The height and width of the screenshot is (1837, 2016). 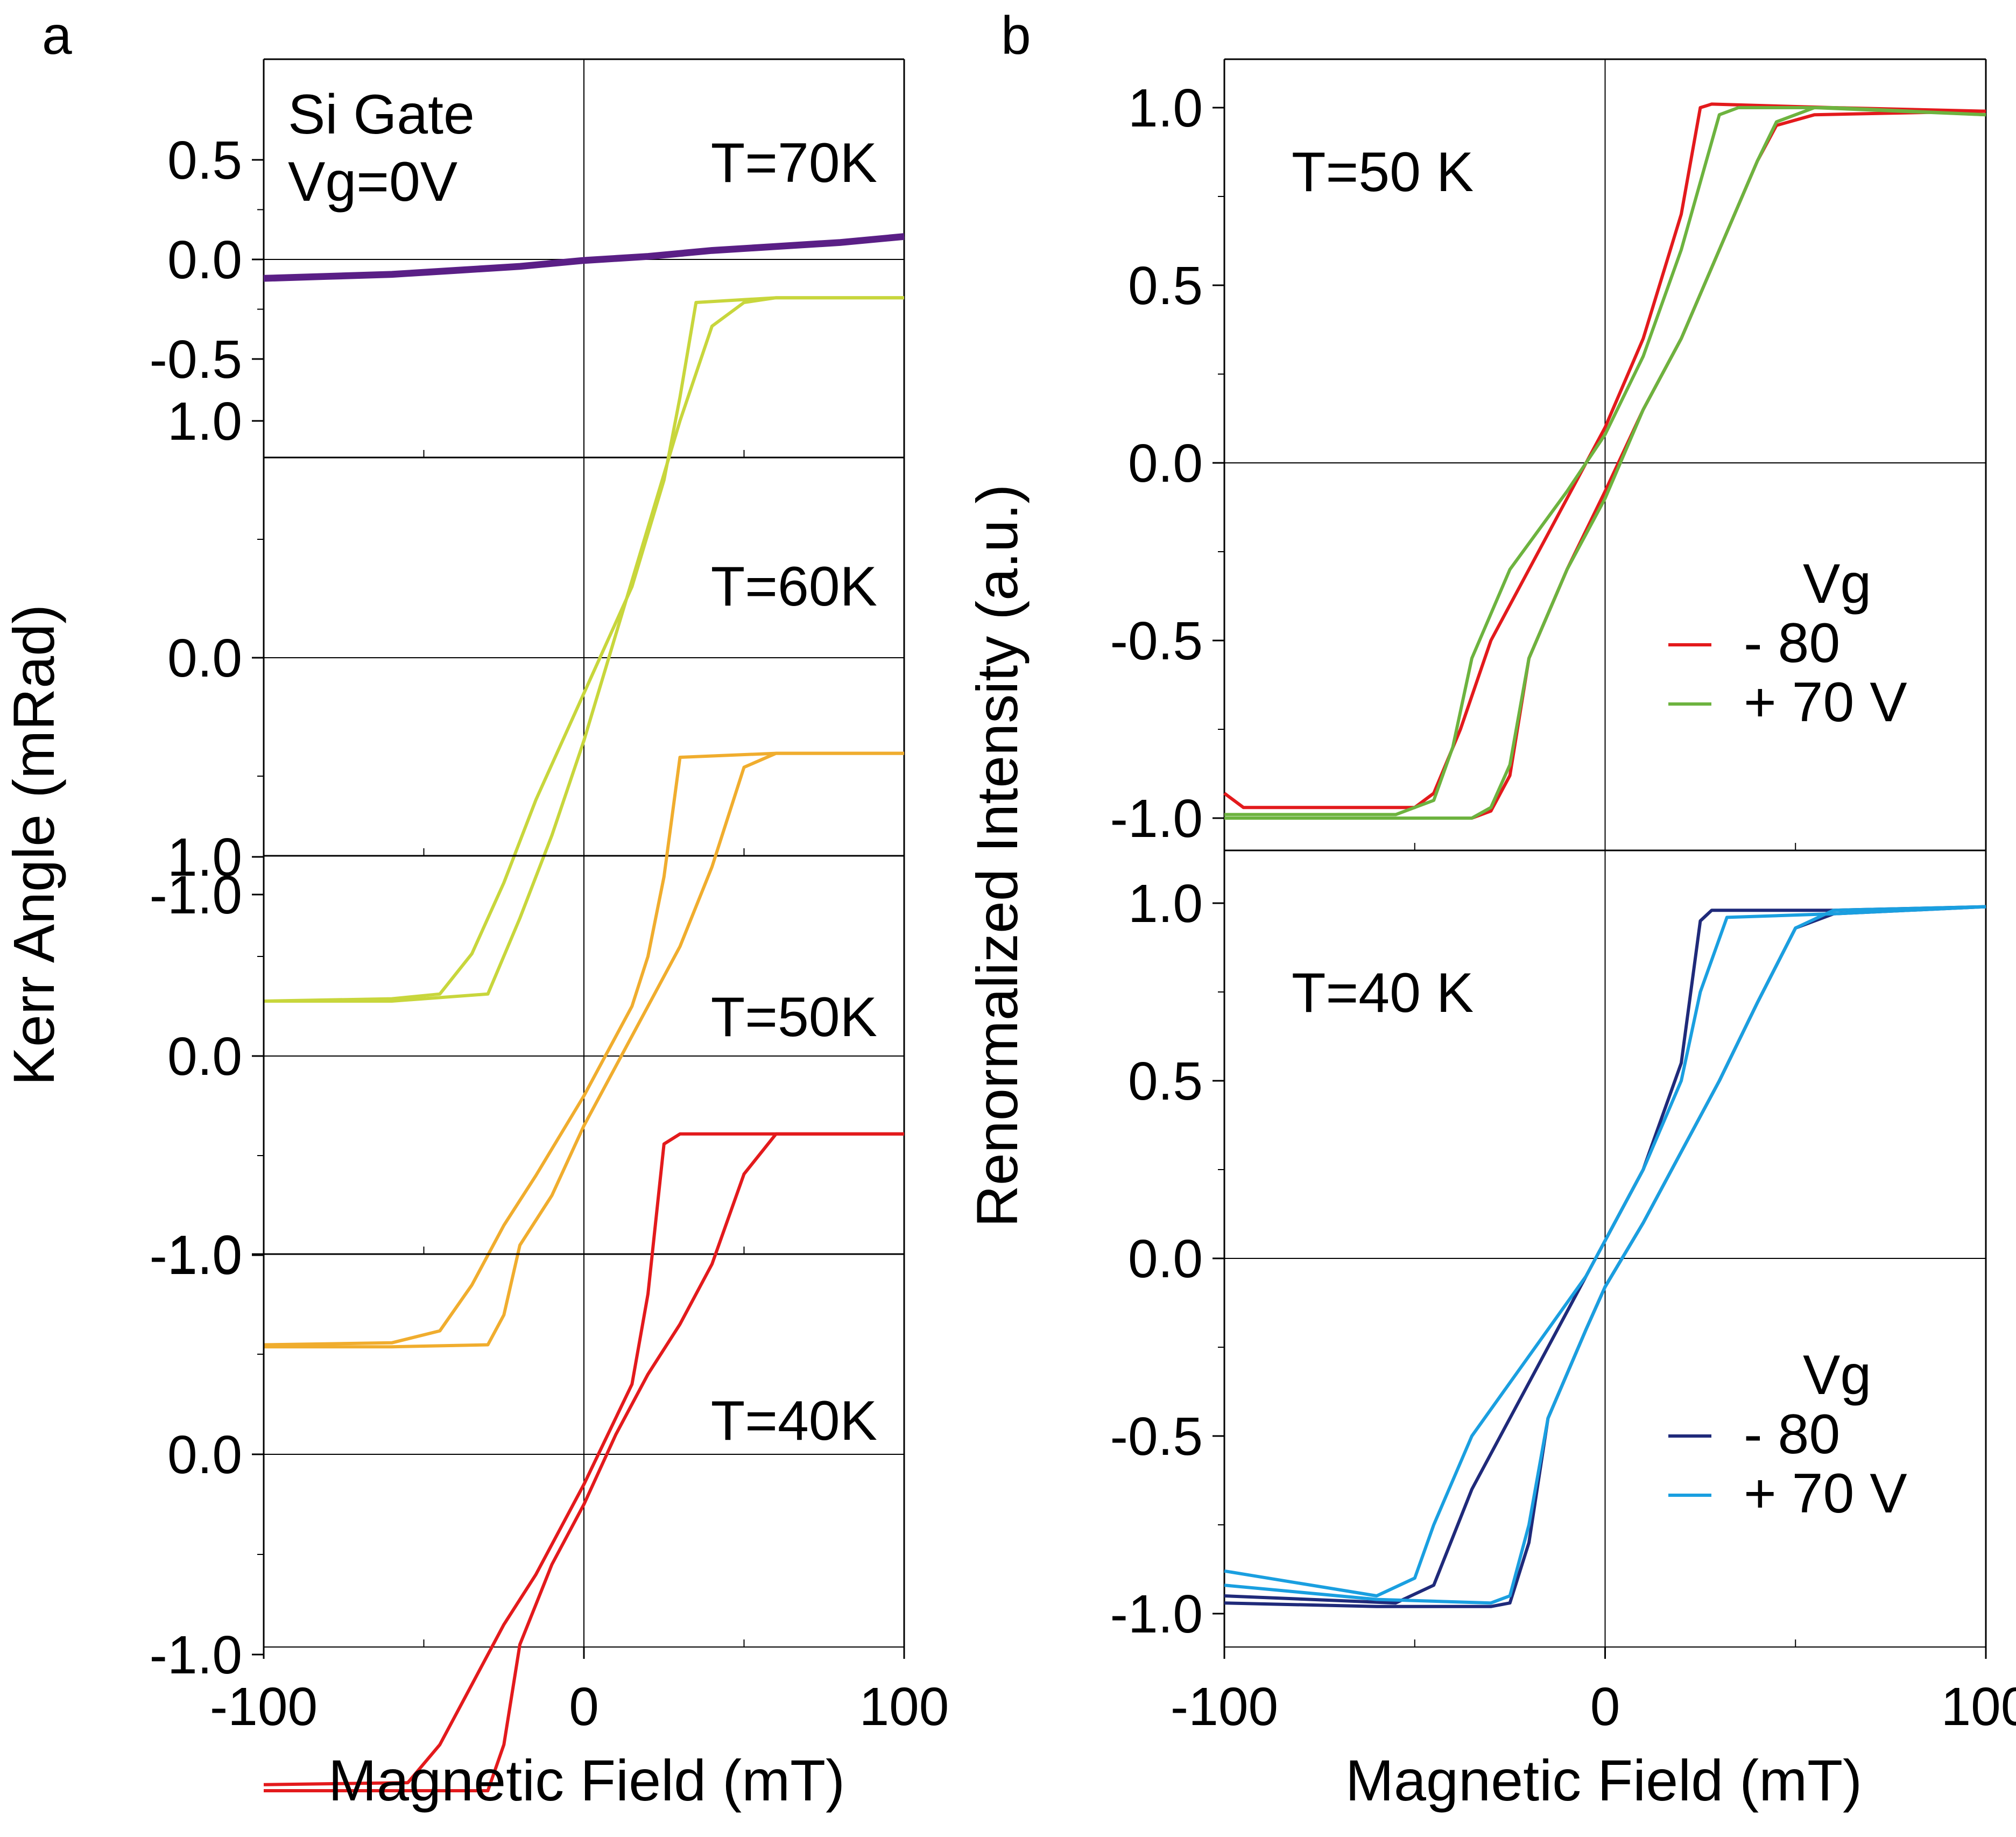 What do you see at coordinates (1605, 1251) in the screenshot?
I see `series-line-b2-sweep-up` at bounding box center [1605, 1251].